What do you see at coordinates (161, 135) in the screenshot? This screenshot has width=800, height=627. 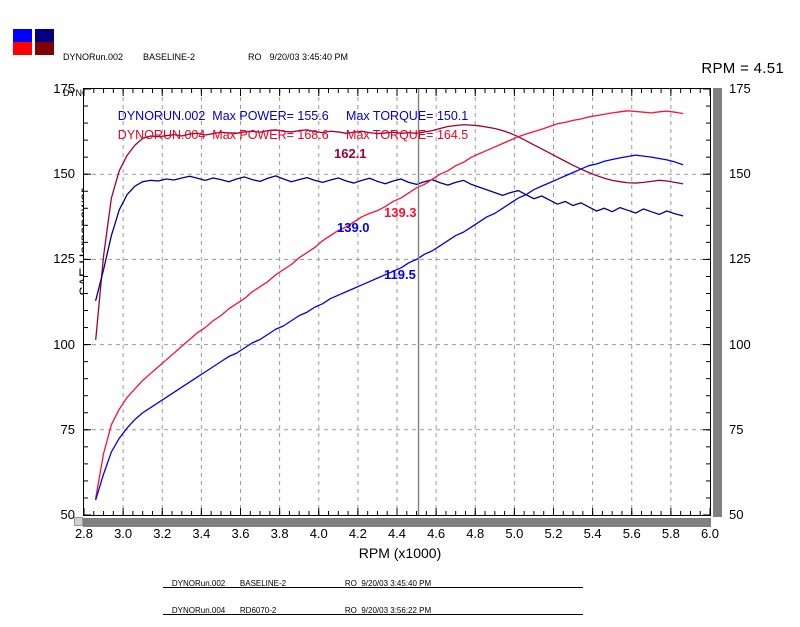 I see `annotation-run-name: DYNORUN.004` at bounding box center [161, 135].